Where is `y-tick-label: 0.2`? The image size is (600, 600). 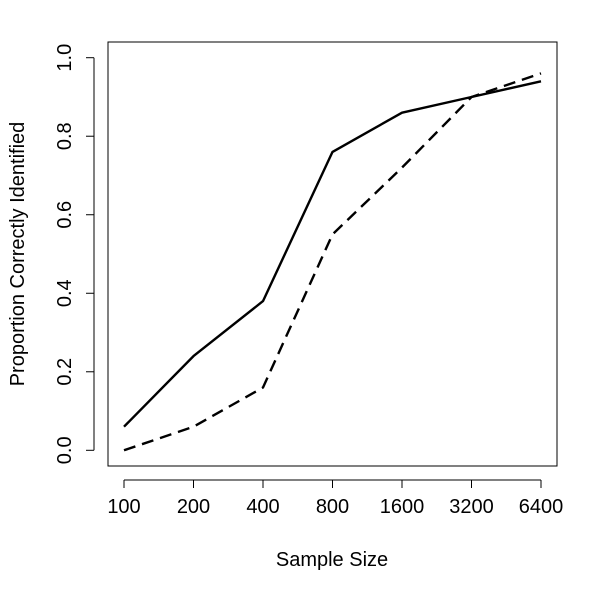
y-tick-label: 0.2 is located at coordinates (65, 372).